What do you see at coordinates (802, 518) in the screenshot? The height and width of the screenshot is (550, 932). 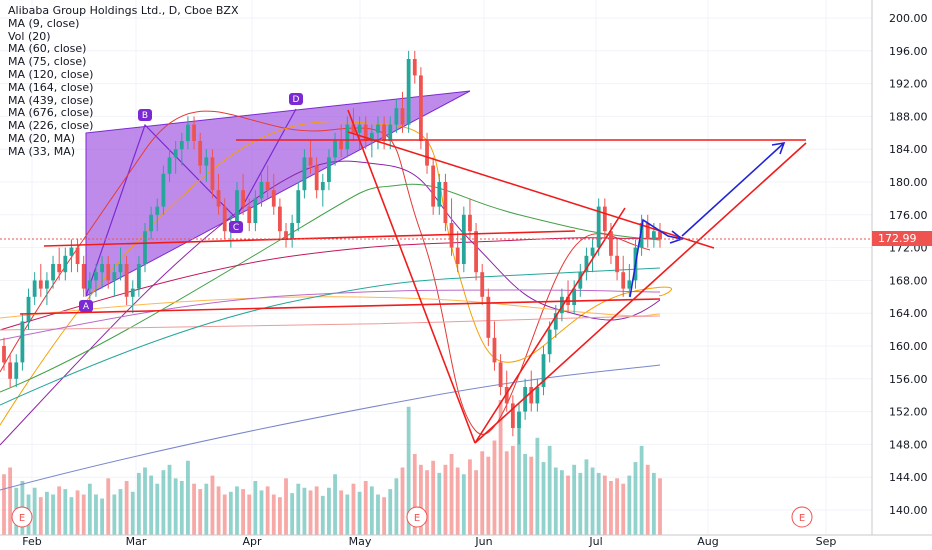 I see `earnings-marker-3: E` at bounding box center [802, 518].